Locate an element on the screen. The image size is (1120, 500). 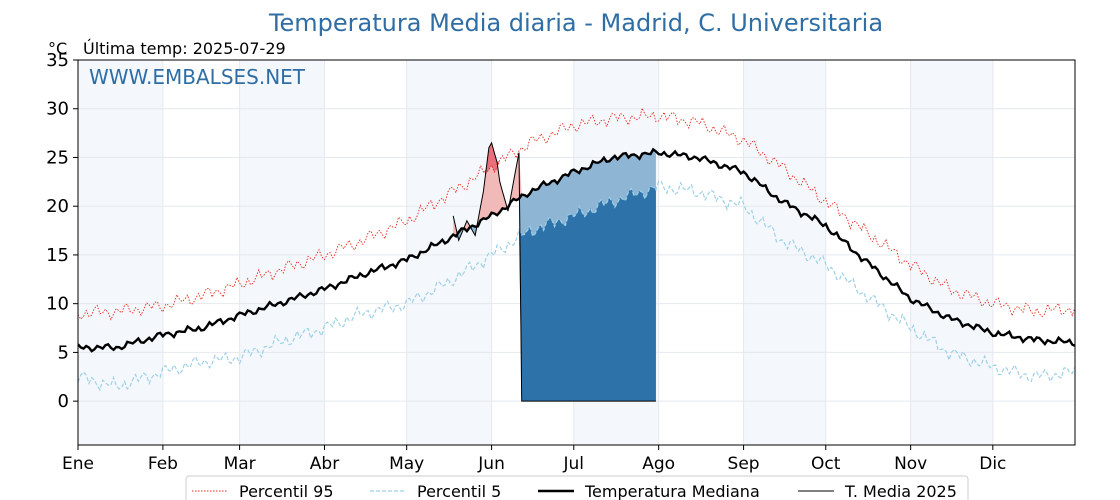
y-axis-ticks: 0 5 10 15 20 25 30 35 is located at coordinates (62, 231).